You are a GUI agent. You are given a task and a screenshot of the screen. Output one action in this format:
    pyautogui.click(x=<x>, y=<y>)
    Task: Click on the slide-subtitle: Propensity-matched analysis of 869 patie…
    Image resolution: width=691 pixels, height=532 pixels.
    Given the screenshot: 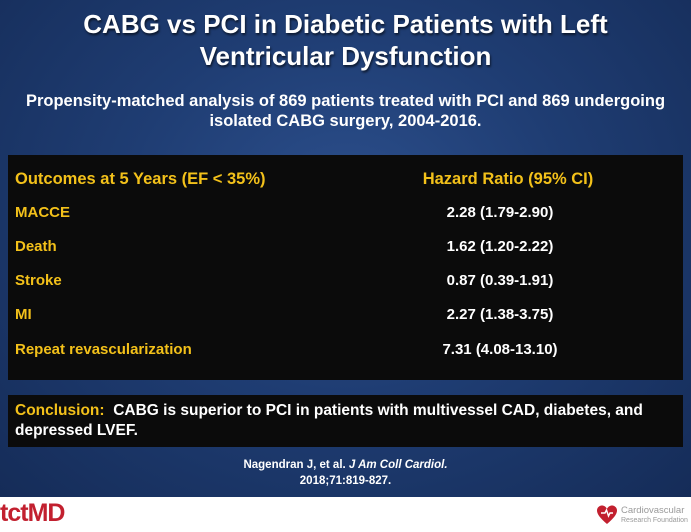 What is the action you would take?
    pyautogui.click(x=345, y=111)
    